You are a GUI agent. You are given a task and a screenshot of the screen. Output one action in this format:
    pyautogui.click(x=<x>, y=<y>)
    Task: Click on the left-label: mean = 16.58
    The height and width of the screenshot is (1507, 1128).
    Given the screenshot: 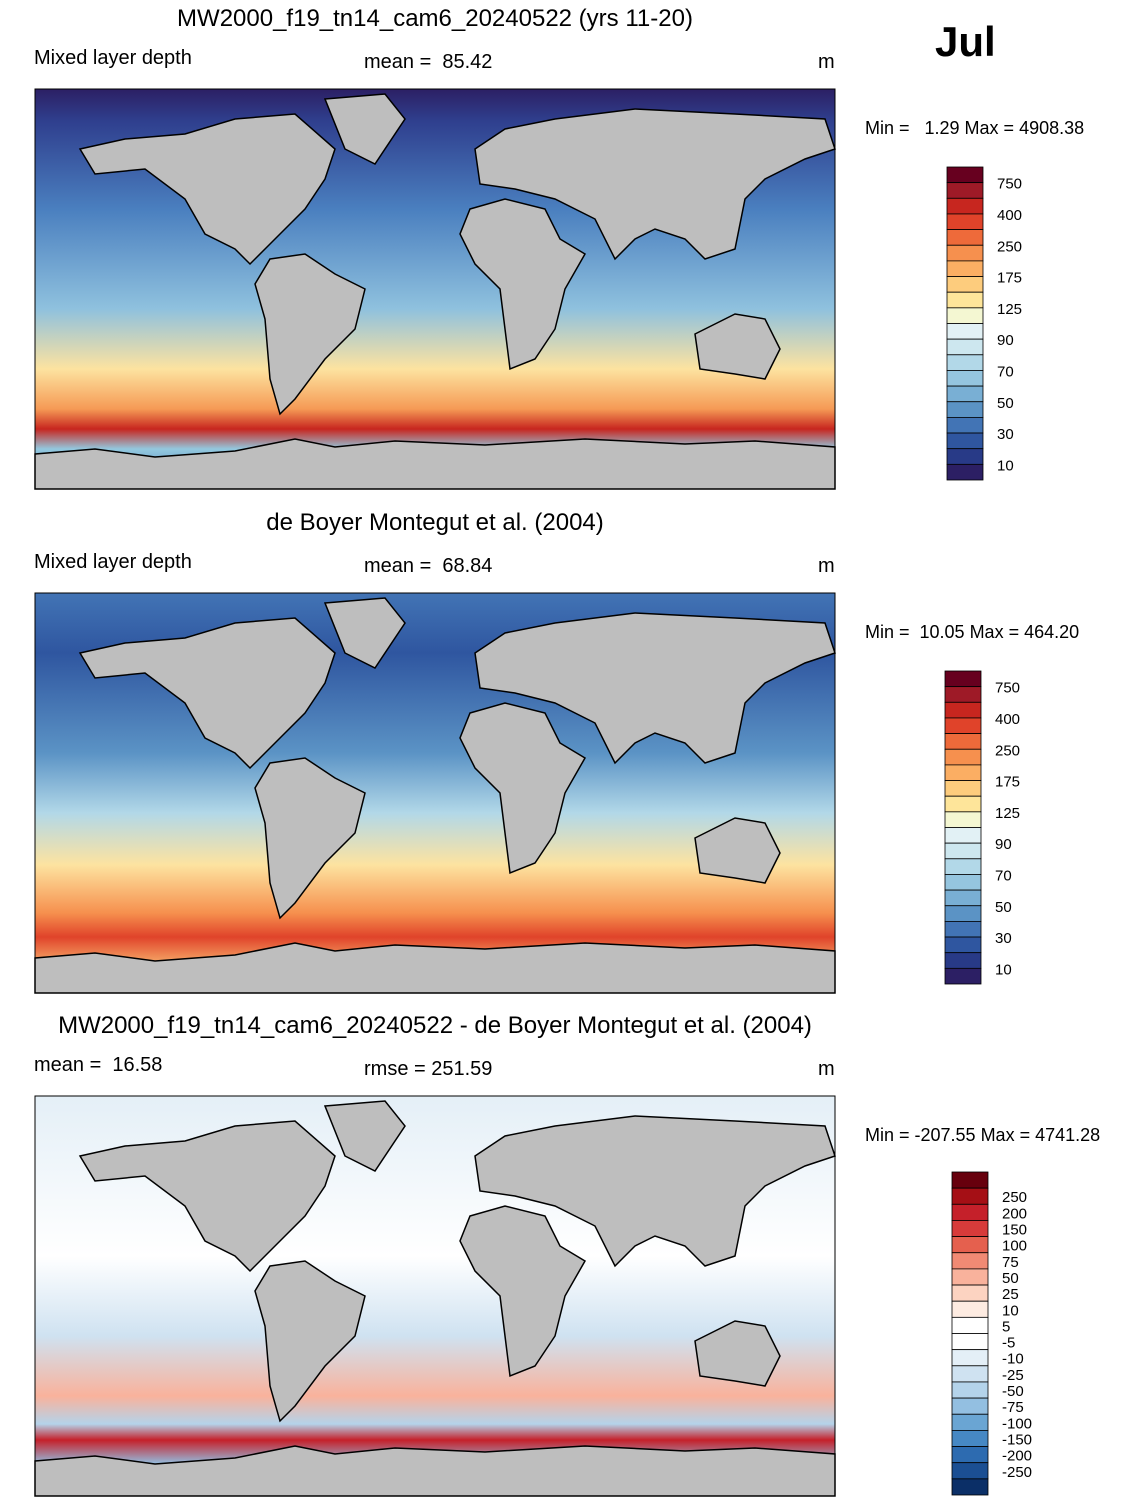 What is the action you would take?
    pyautogui.click(x=98, y=1065)
    